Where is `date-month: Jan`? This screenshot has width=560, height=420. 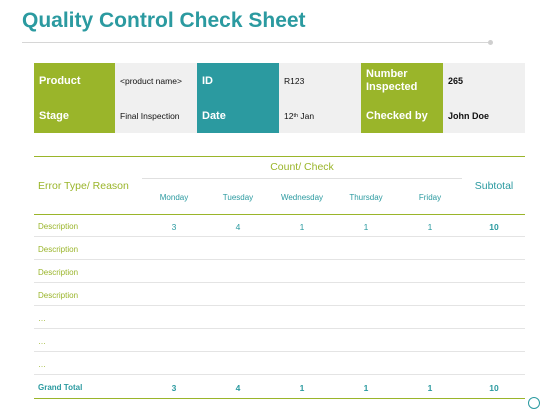 date-month: Jan is located at coordinates (306, 115).